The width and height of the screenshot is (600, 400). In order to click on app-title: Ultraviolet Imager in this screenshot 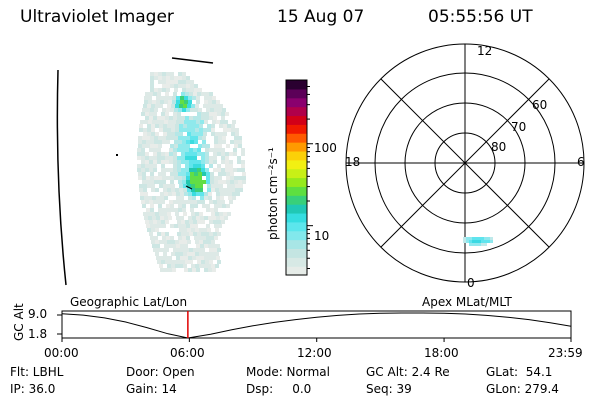, I will do `click(97, 17)`.